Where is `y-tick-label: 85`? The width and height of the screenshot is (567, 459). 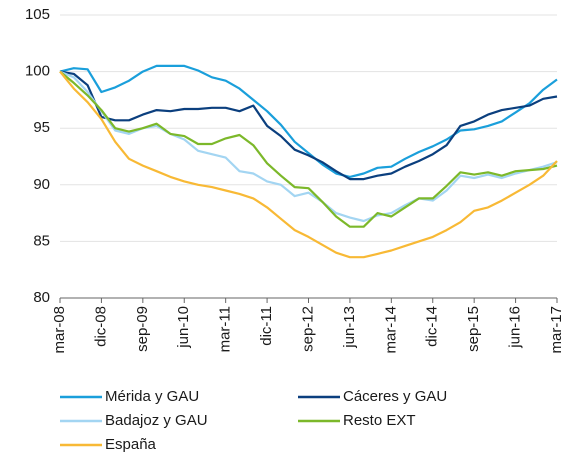 y-tick-label: 85 is located at coordinates (41, 240).